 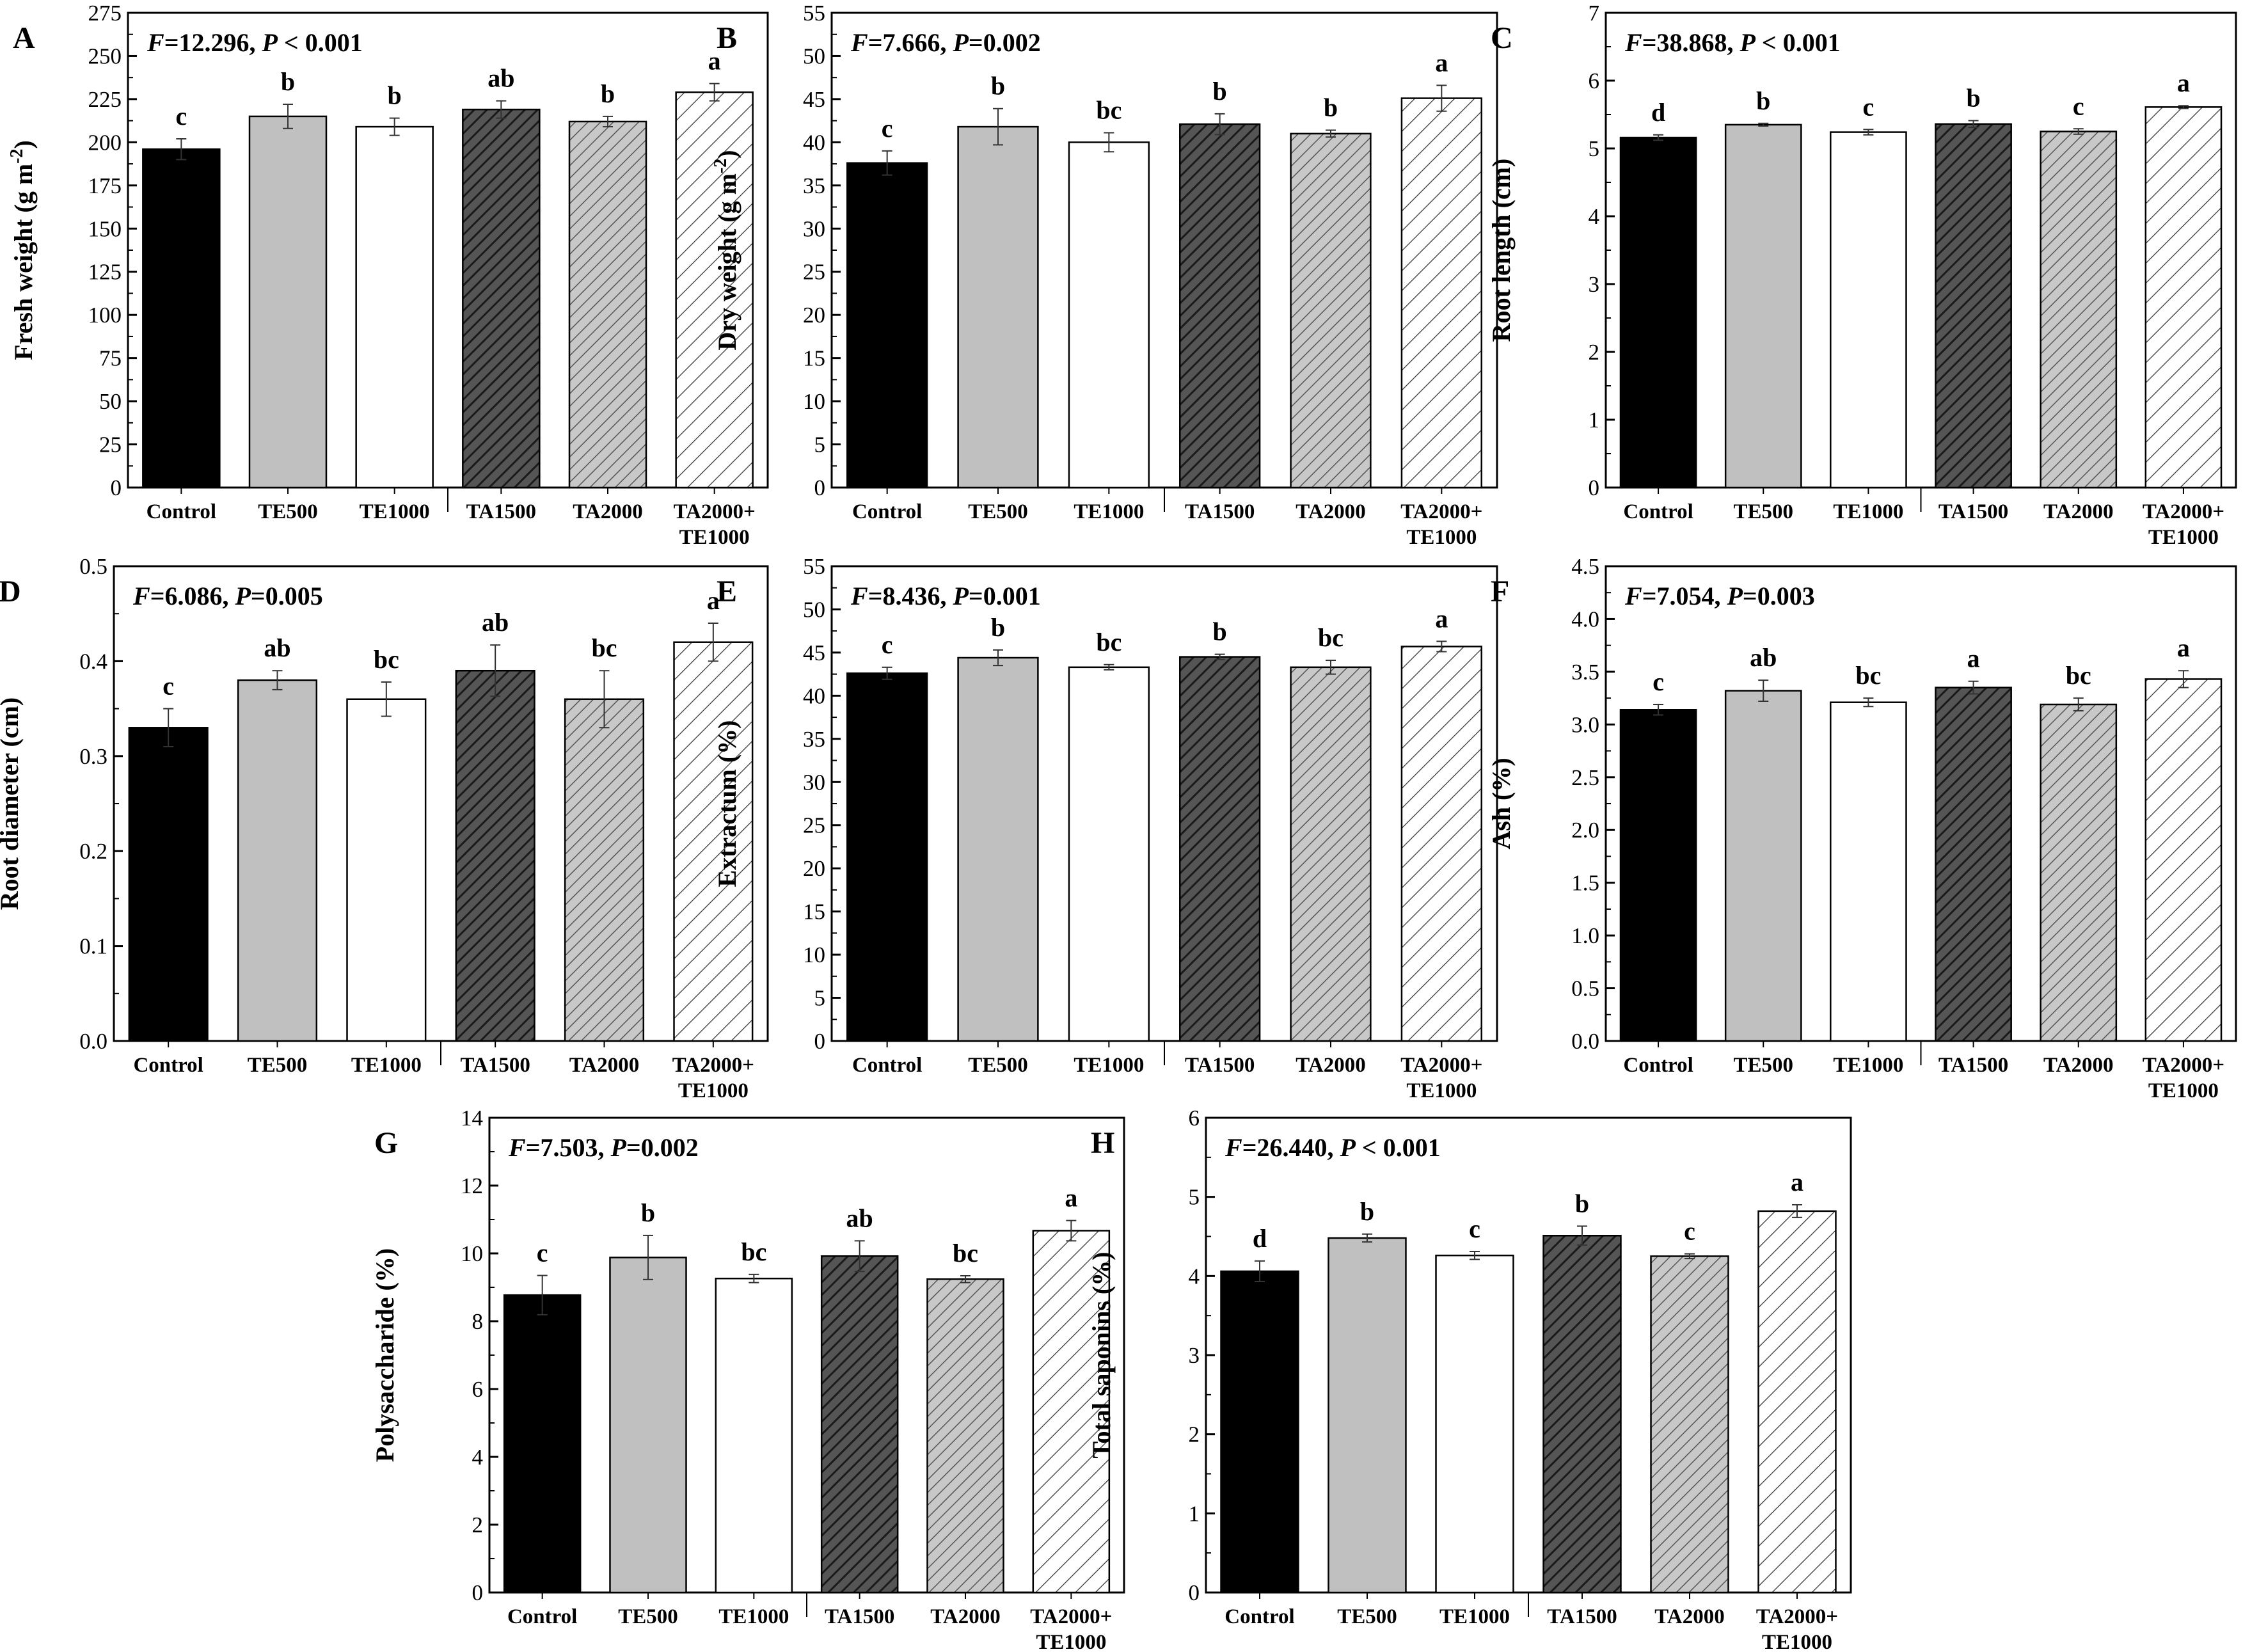 I want to click on y-tick-label: 4.5, so click(x=1585, y=566).